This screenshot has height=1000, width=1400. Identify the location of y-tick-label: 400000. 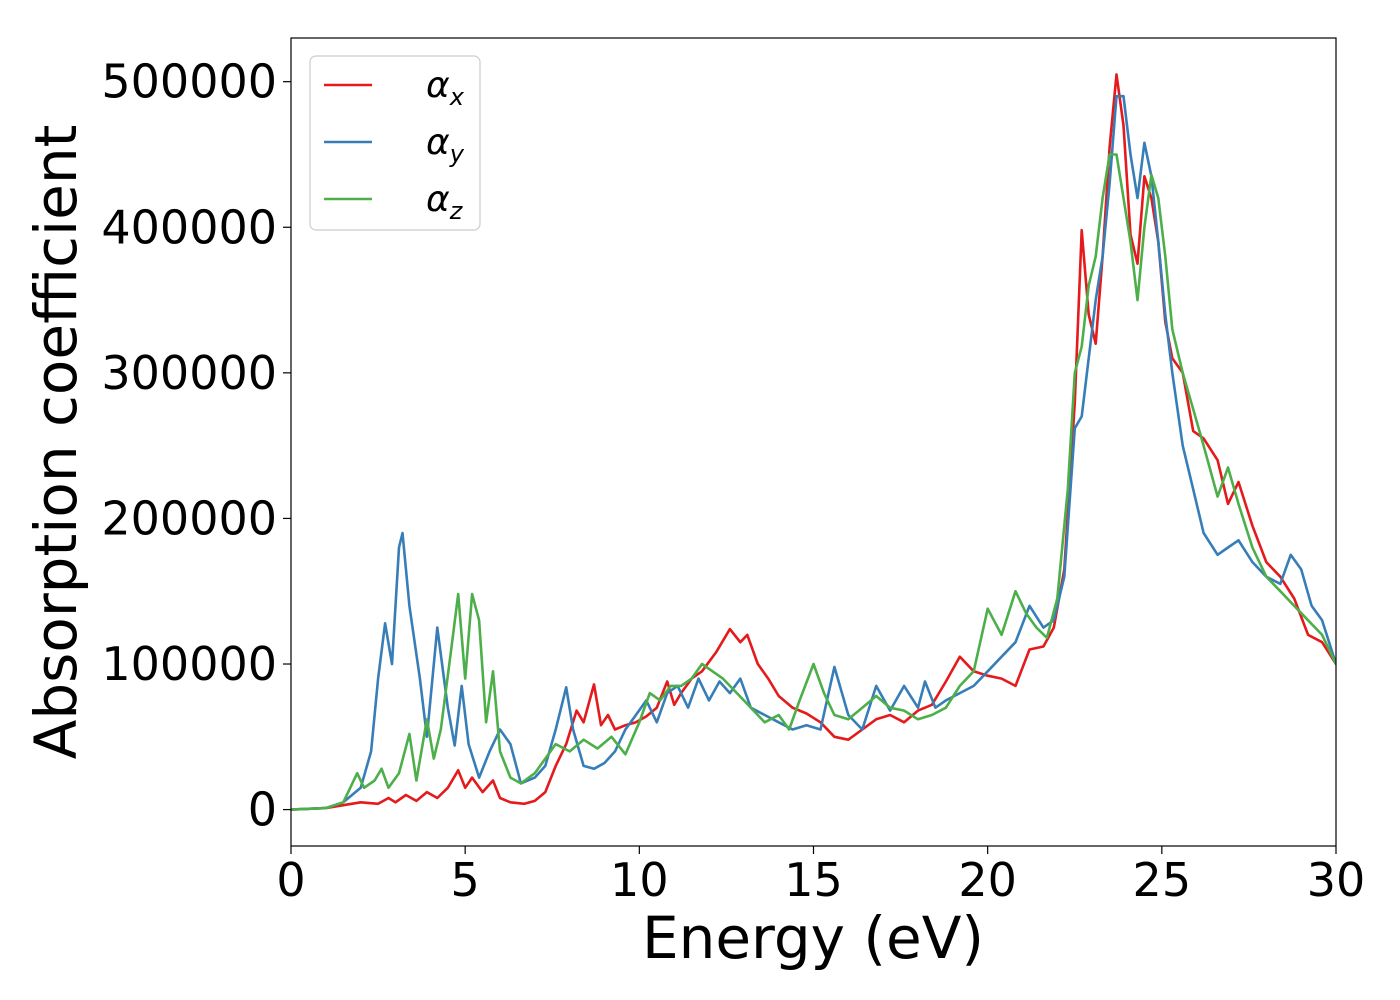
(189, 227).